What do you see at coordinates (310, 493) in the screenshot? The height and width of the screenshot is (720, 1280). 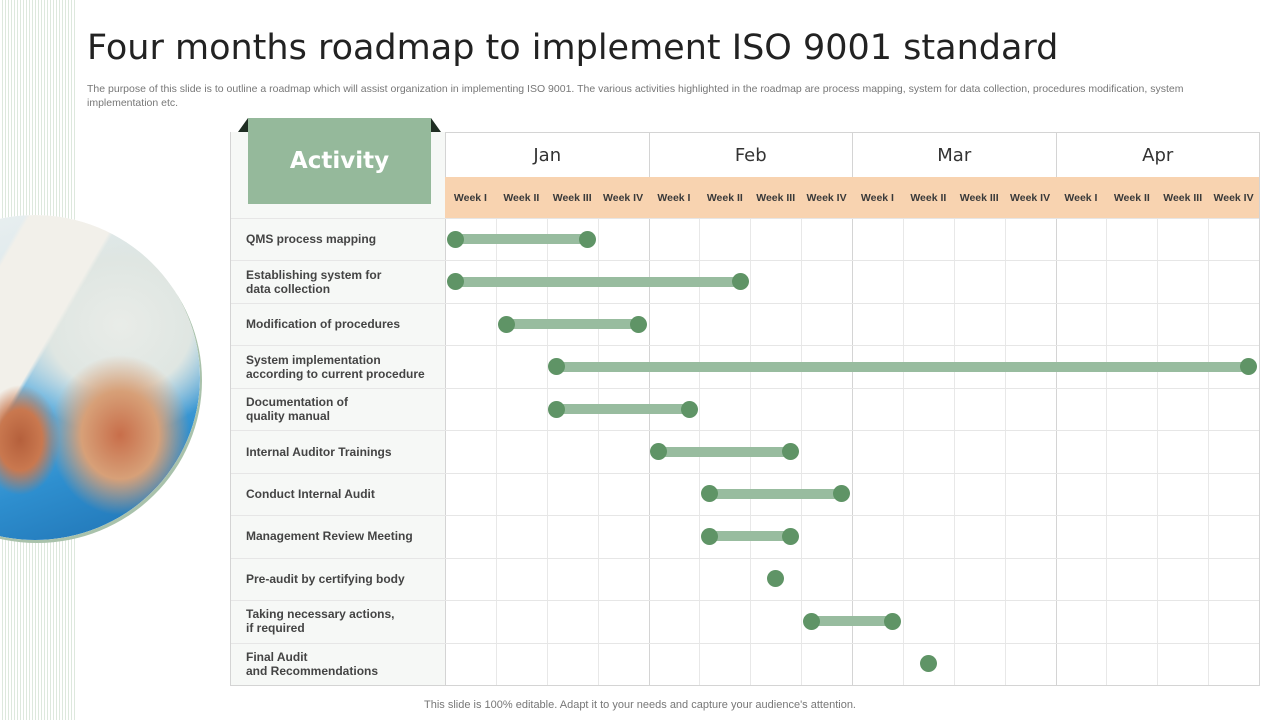 I see `activity-label: Conduct Internal Audit` at bounding box center [310, 493].